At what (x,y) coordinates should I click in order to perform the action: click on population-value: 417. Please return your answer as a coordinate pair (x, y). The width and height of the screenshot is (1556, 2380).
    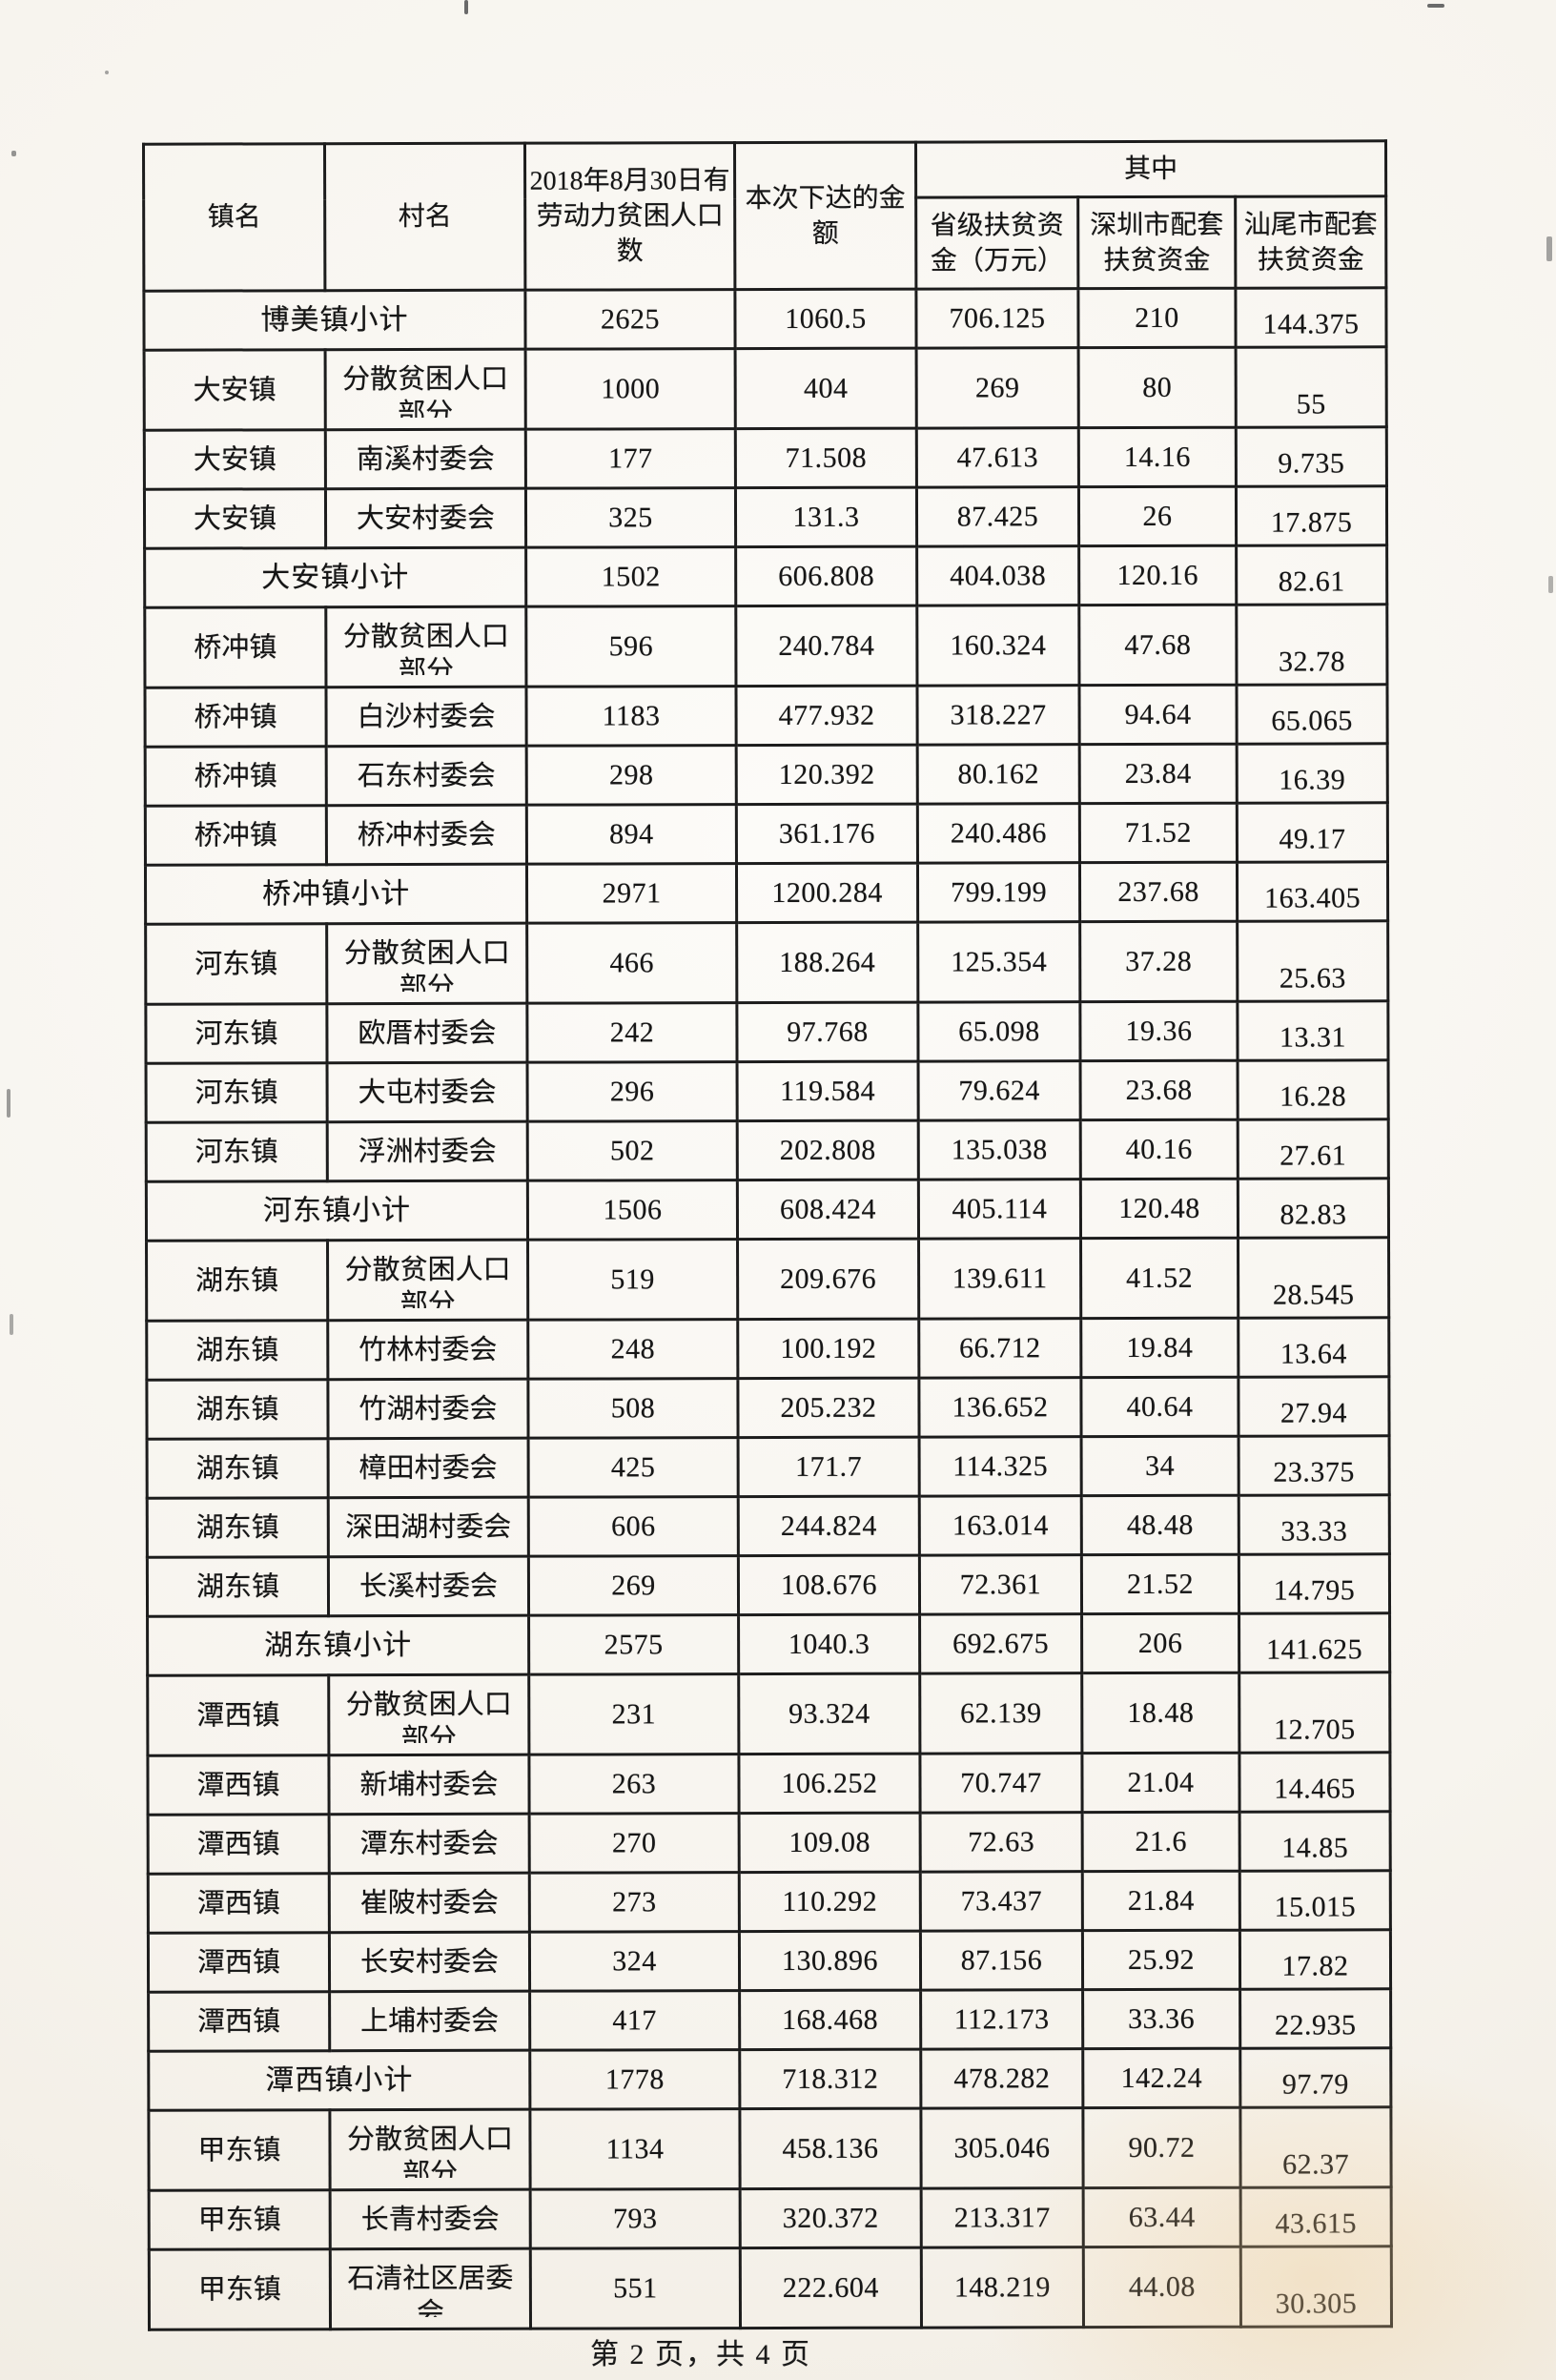
    Looking at the image, I should click on (634, 2020).